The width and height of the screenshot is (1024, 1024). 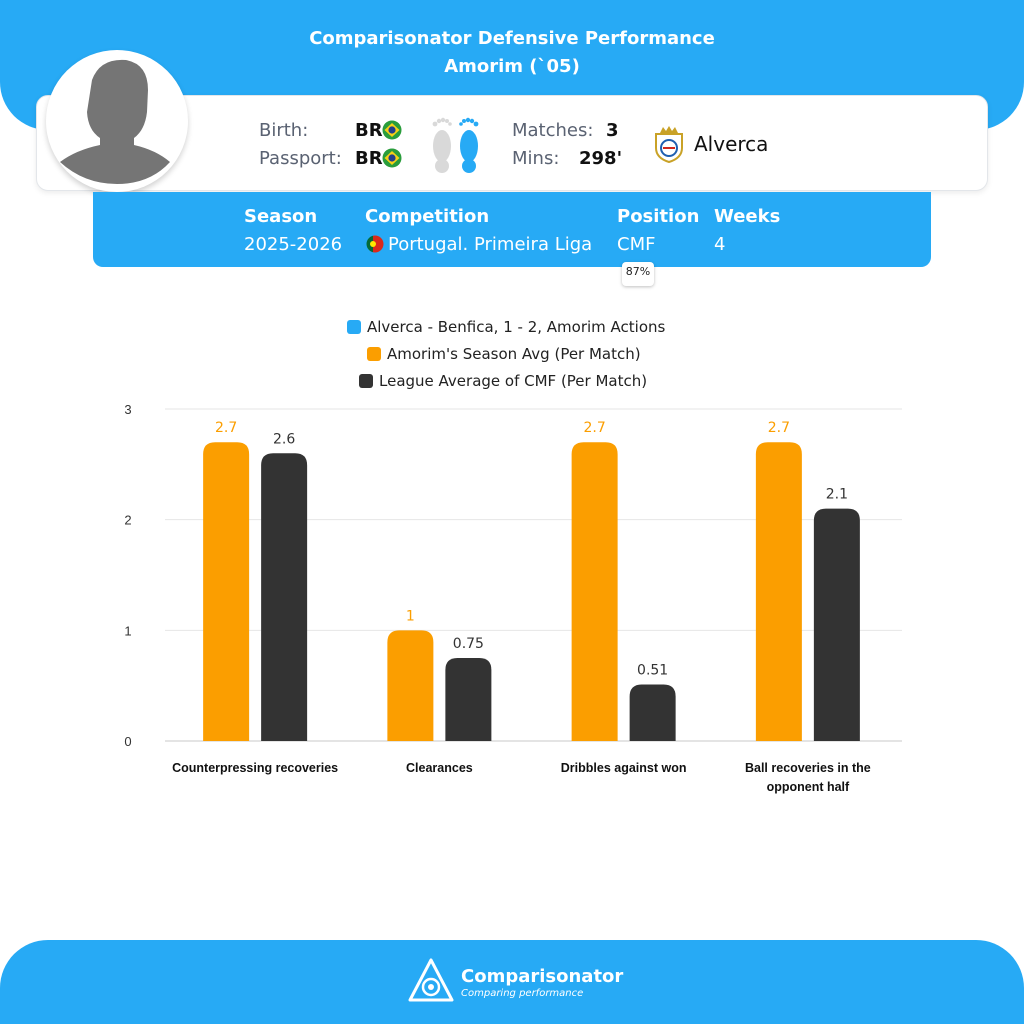 What do you see at coordinates (127, 409) in the screenshot?
I see `y-tick-label: 3` at bounding box center [127, 409].